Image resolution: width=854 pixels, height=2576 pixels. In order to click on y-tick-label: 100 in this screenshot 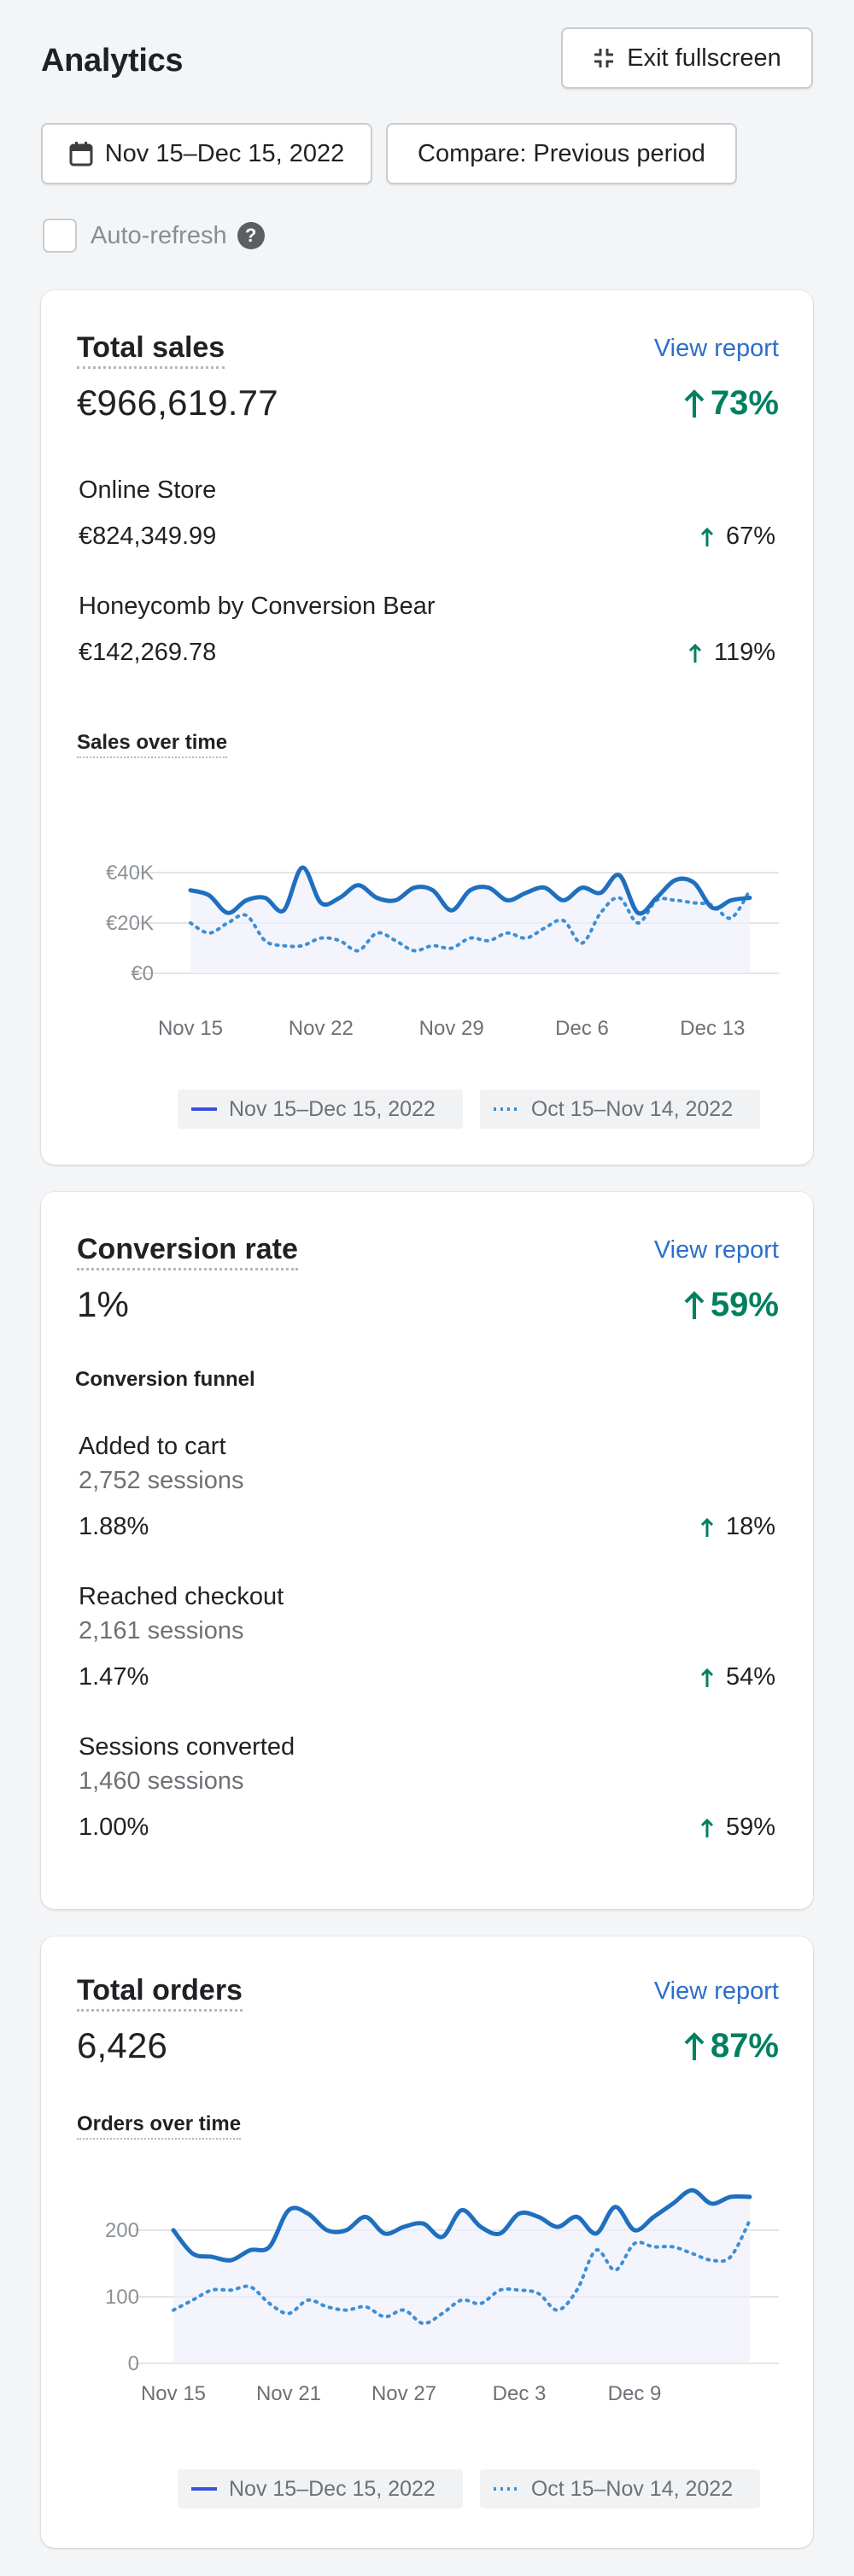, I will do `click(122, 2297)`.